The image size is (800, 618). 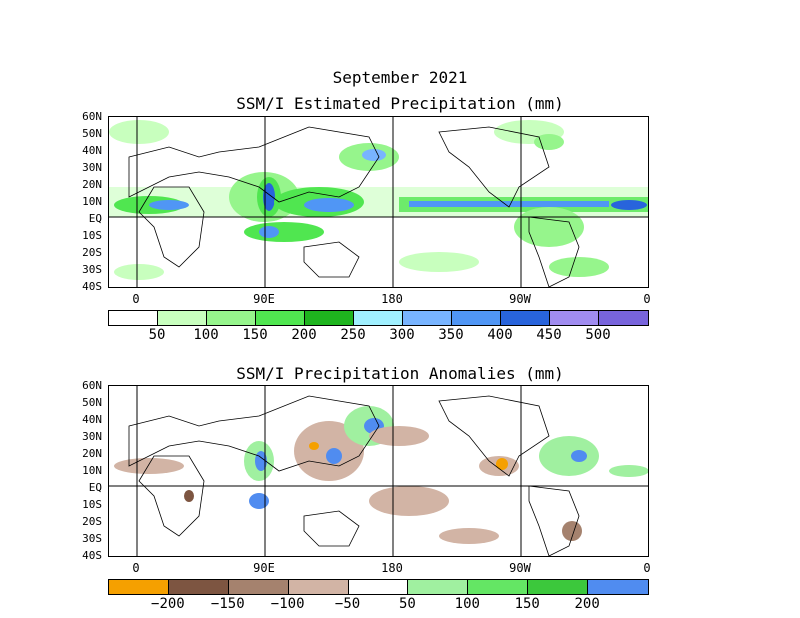 What do you see at coordinates (451, 335) in the screenshot?
I see `colorbar-label: 350` at bounding box center [451, 335].